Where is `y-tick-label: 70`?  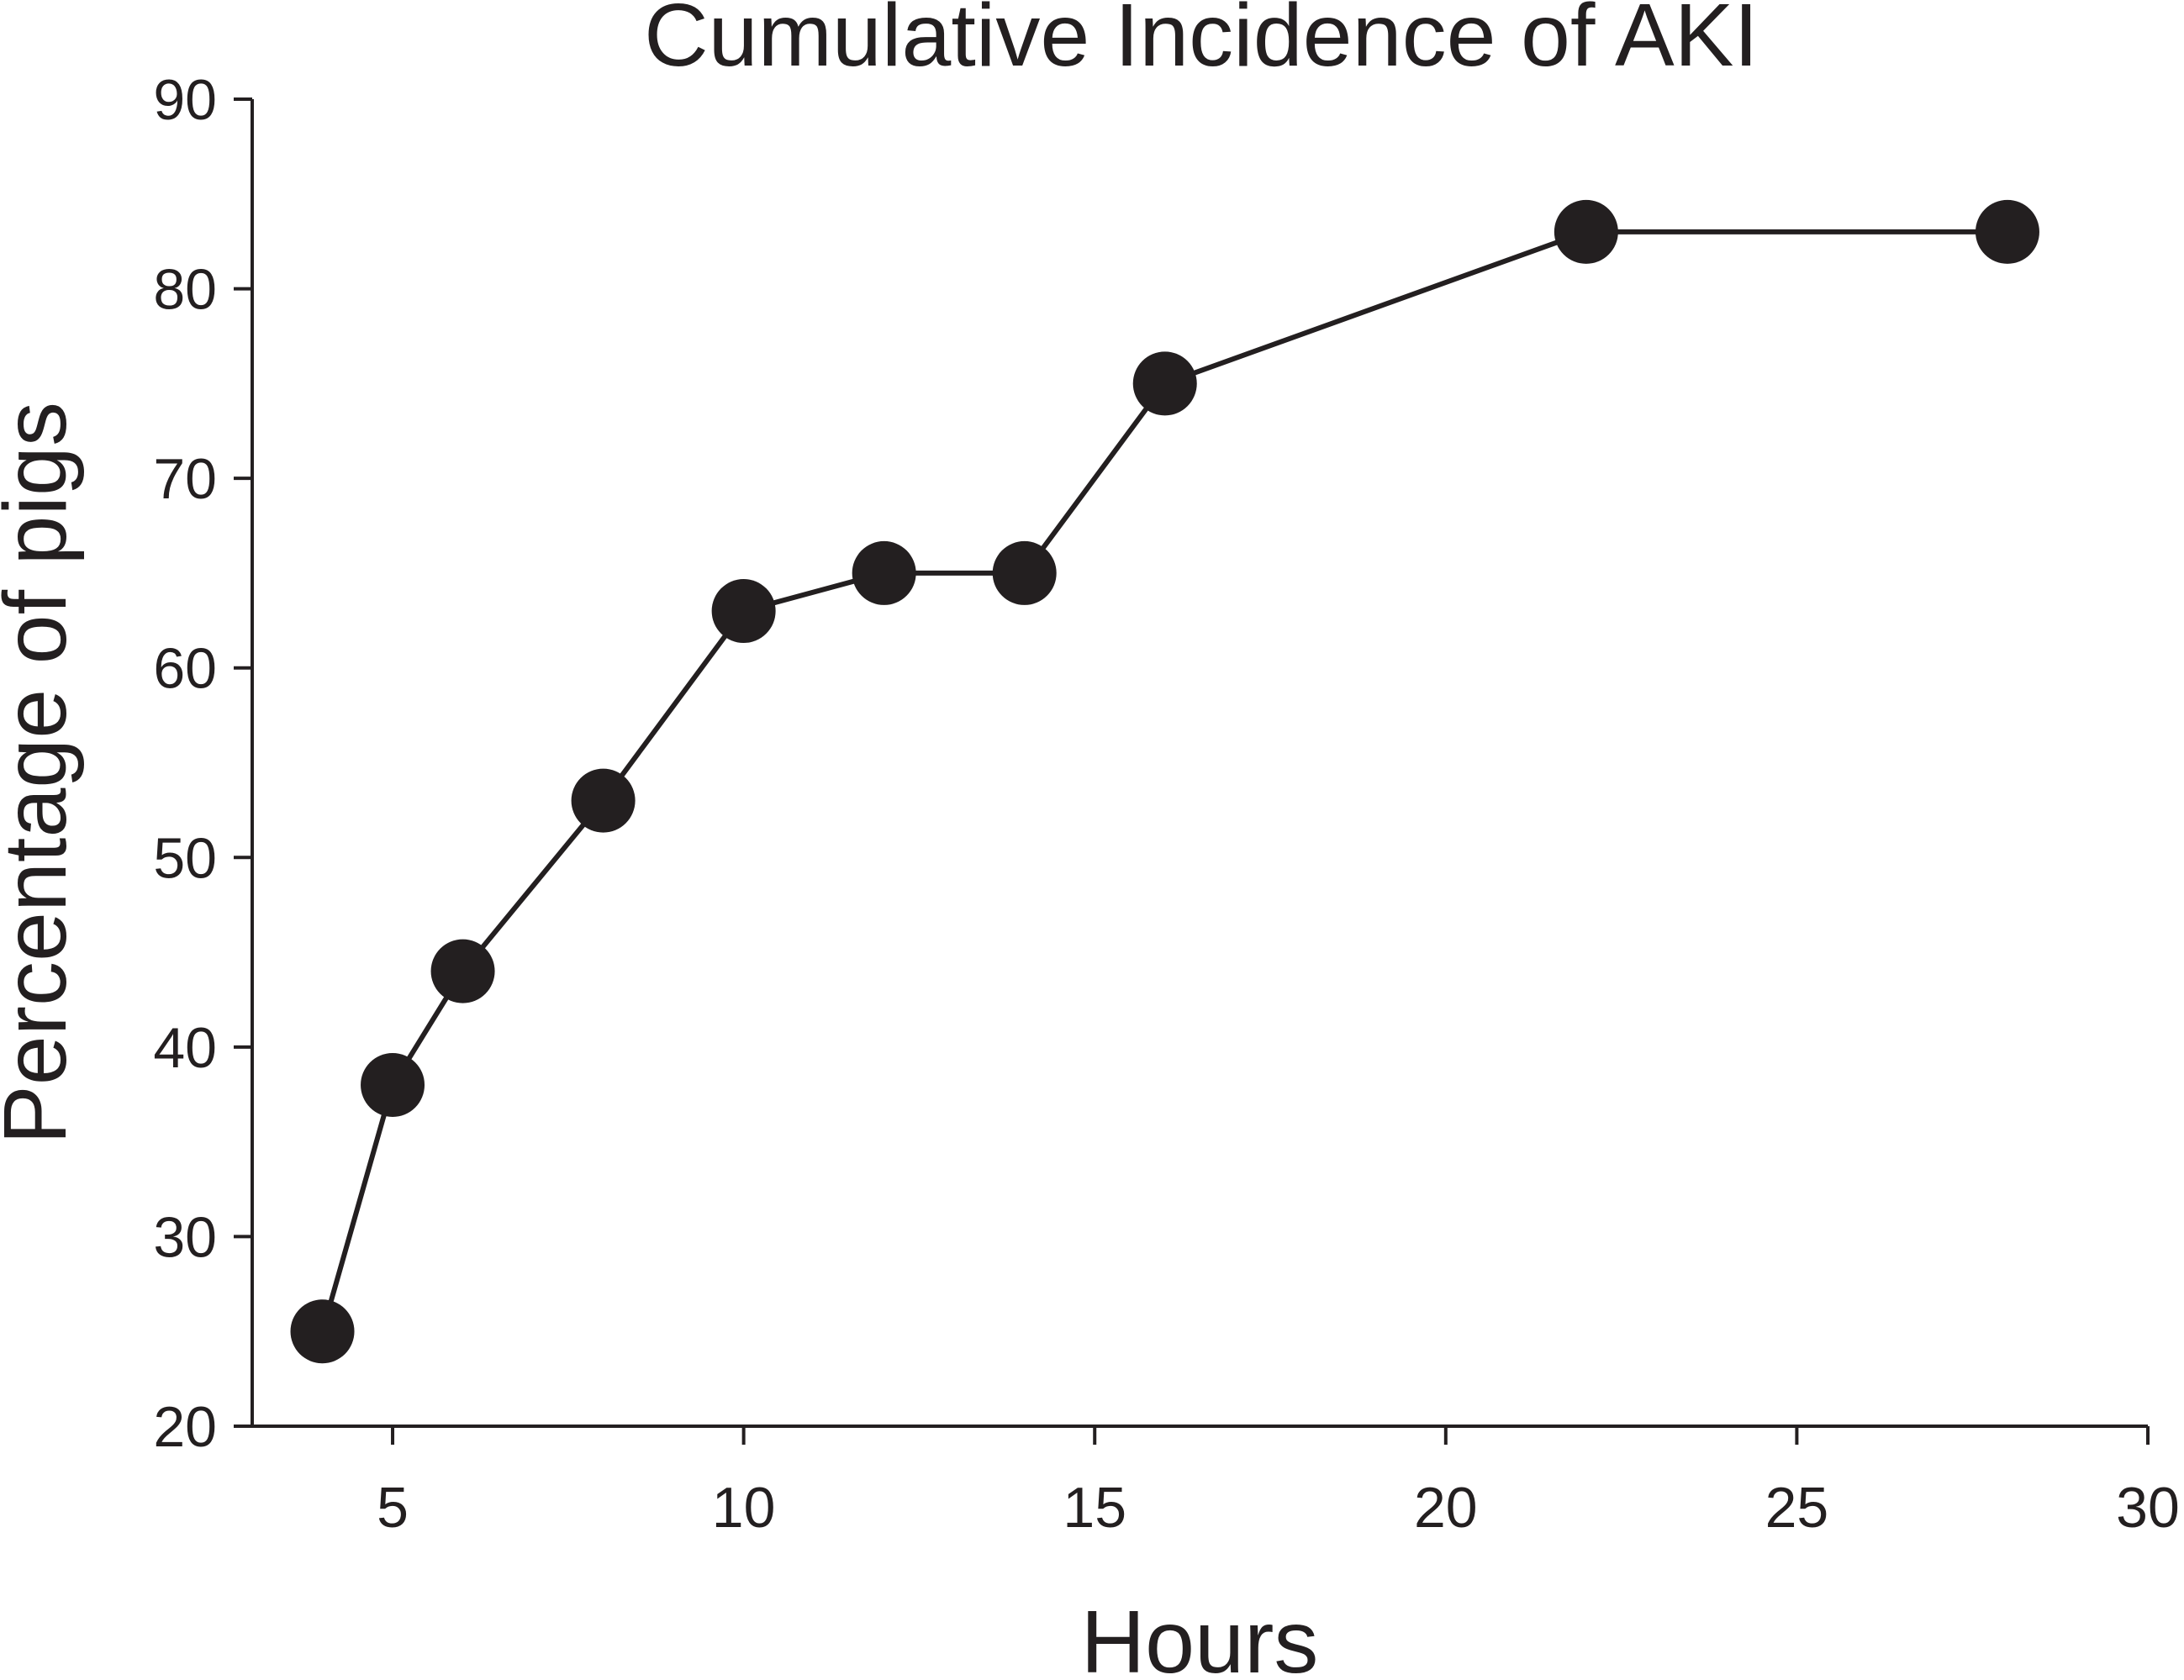
y-tick-label: 70 is located at coordinates (185, 479).